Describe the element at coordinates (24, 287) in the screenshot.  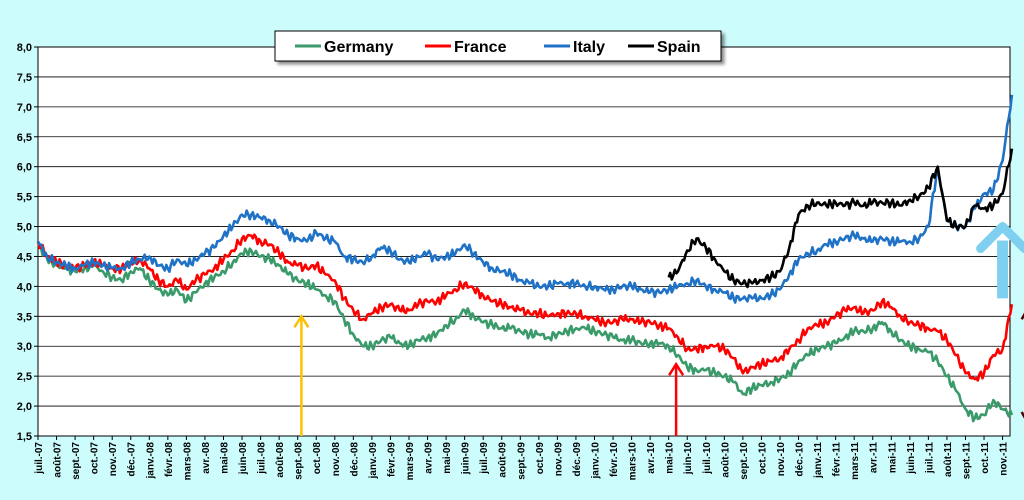
I see `y-tick-label: 4,0` at that location.